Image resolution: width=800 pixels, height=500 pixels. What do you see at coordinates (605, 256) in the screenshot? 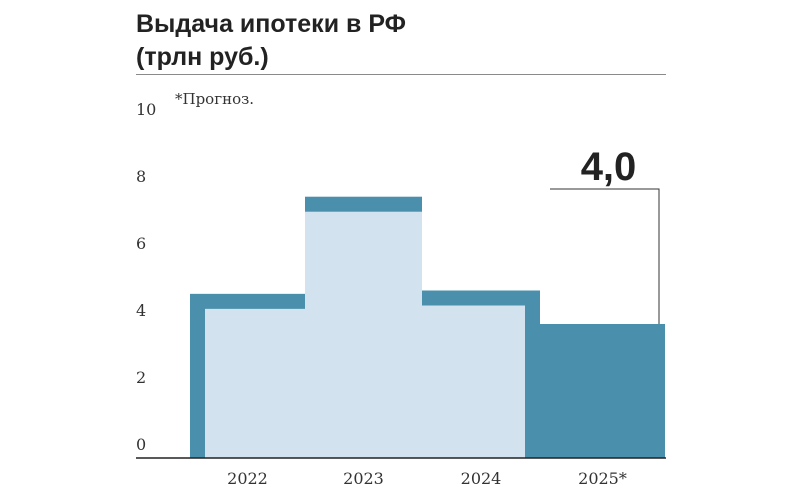
I see `callout-leader-line` at bounding box center [605, 256].